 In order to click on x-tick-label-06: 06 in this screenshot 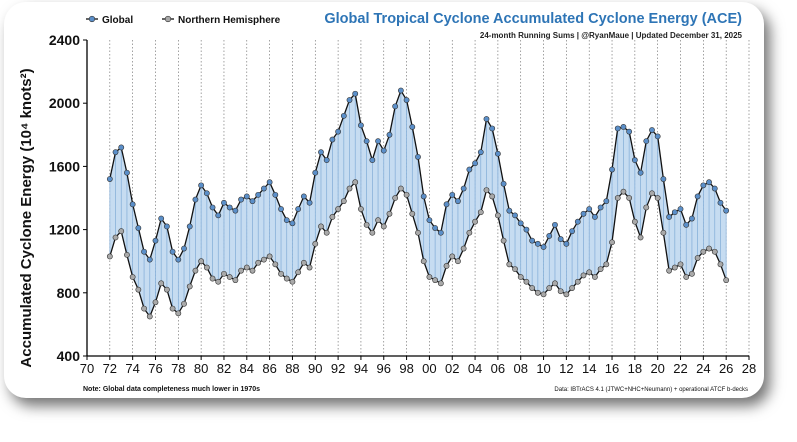, I will do `click(498, 368)`.